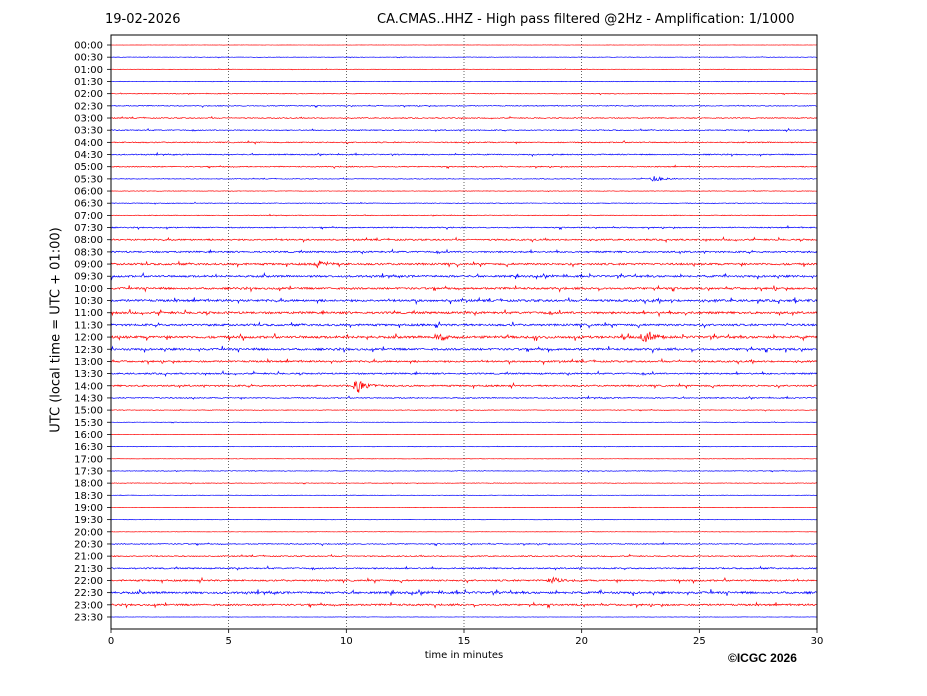  Describe the element at coordinates (88, 423) in the screenshot. I see `y-tick-label-1530: 15:30` at that location.